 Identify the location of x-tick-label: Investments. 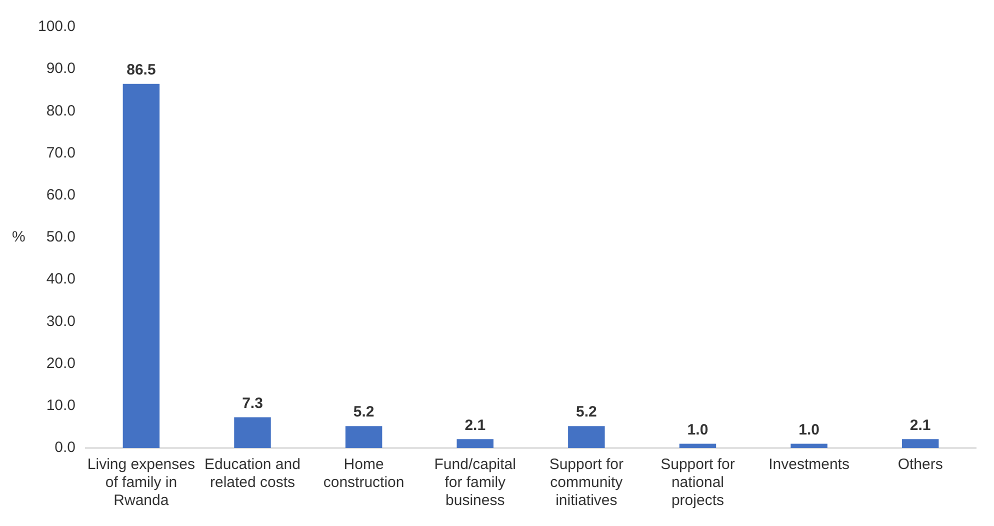
(809, 465).